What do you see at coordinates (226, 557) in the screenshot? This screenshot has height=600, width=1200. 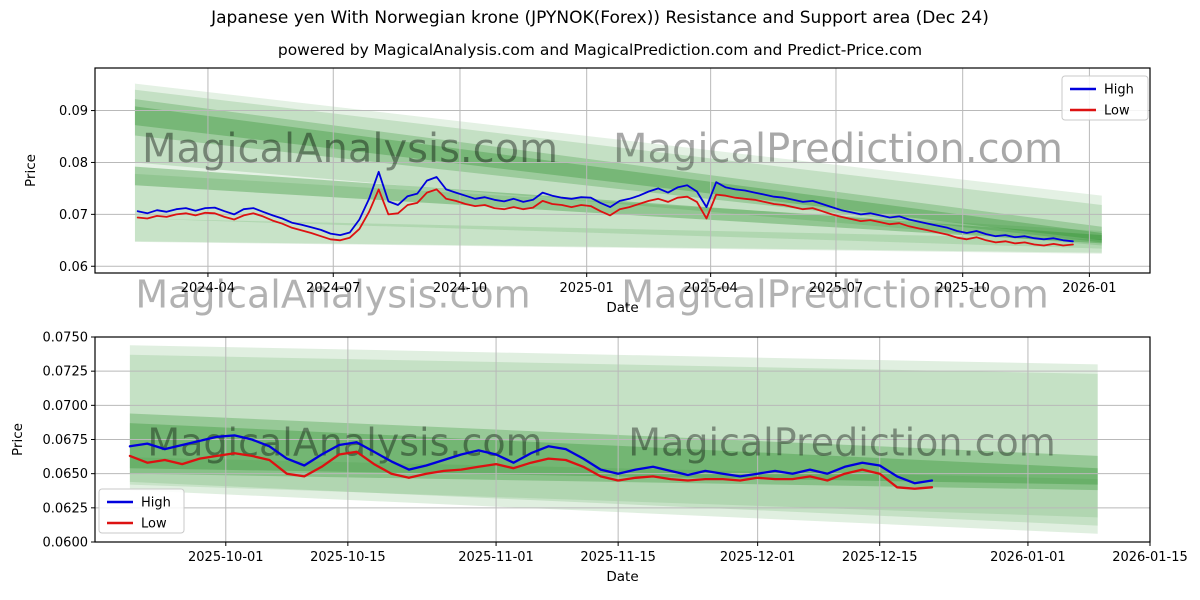 I see `x-tick-label: 2025-10-01` at bounding box center [226, 557].